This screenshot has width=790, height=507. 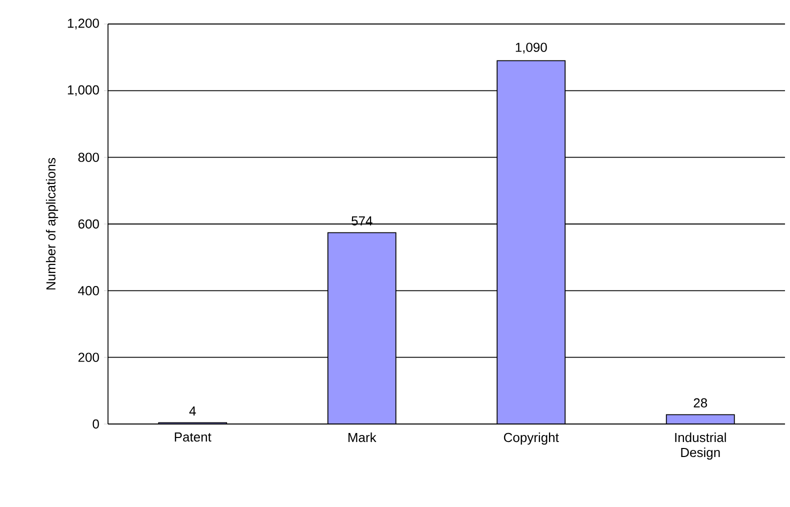 What do you see at coordinates (362, 437) in the screenshot?
I see `x-tick-label: Mark` at bounding box center [362, 437].